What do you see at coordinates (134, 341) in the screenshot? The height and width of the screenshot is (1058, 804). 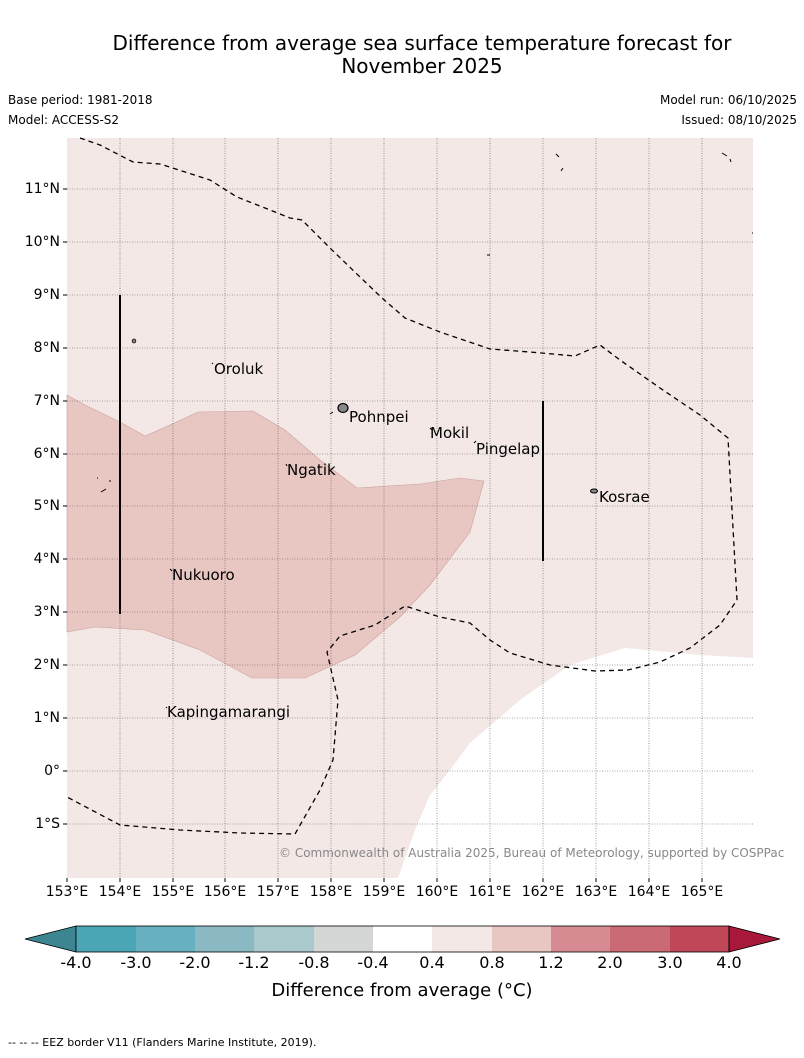 I see `small-islet-shape` at bounding box center [134, 341].